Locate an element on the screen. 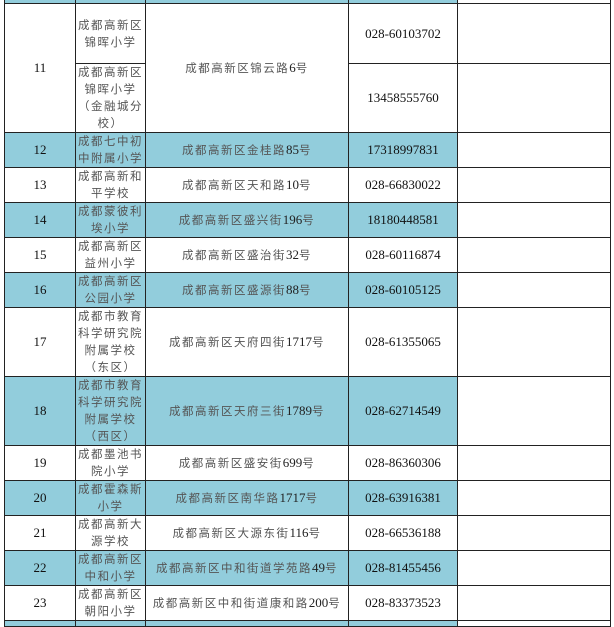 This screenshot has width=614, height=627. school-name: 成都七中初中附属小学 is located at coordinates (110, 150).